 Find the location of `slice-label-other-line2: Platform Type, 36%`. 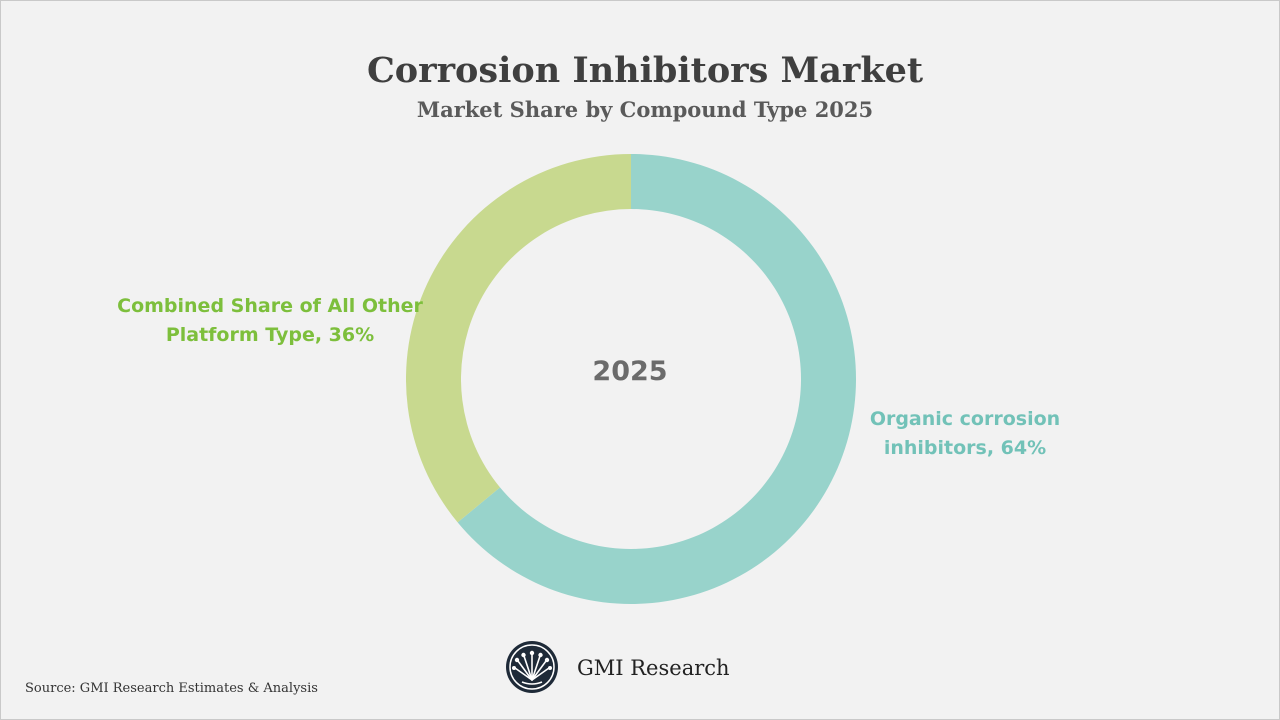

slice-label-other-line2: Platform Type, 36% is located at coordinates (270, 335).